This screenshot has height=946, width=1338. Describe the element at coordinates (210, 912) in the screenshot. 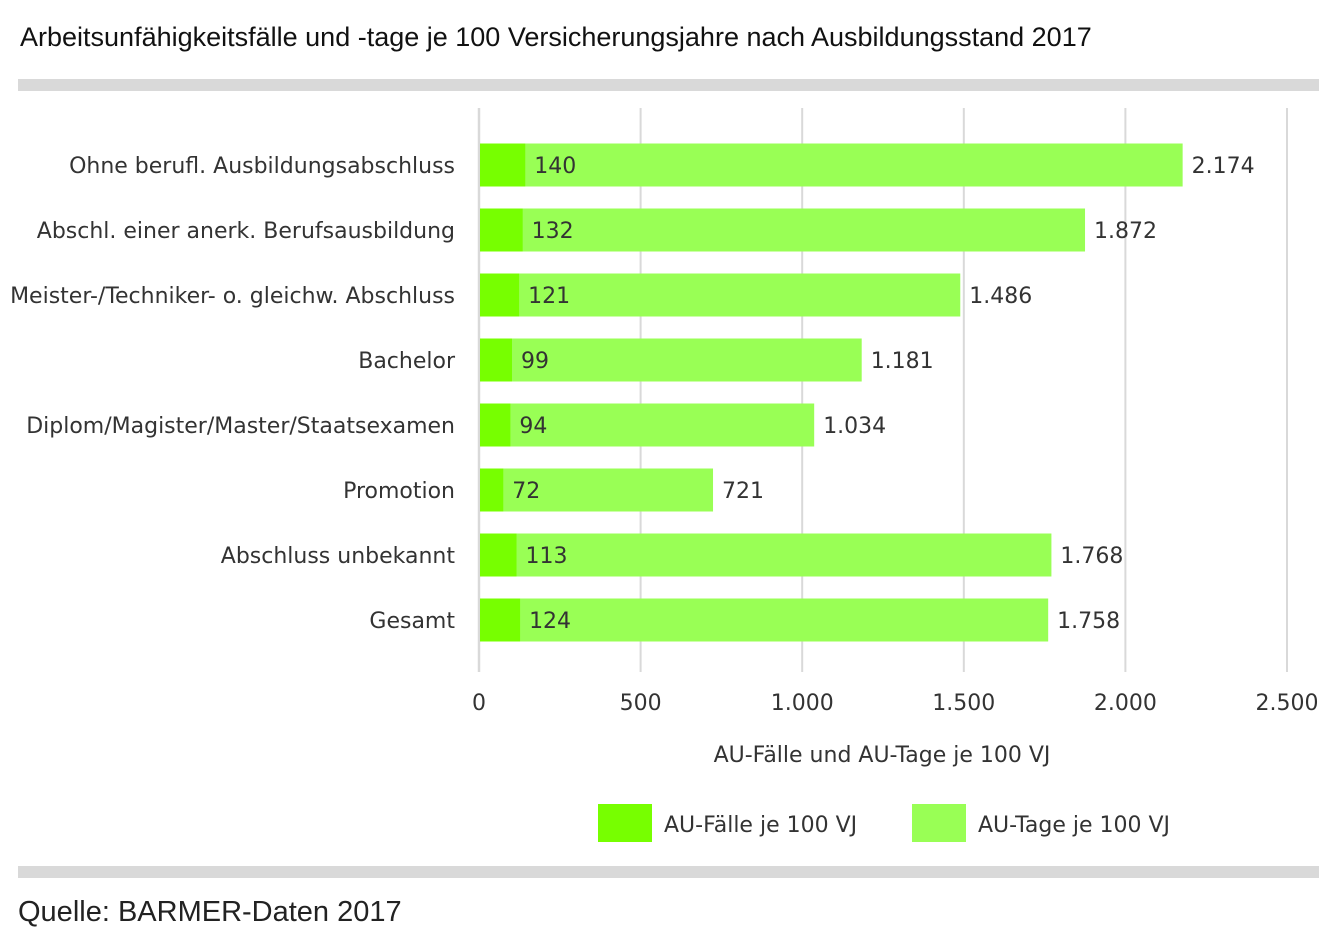

I see `source-note: Quelle: BARMER-Daten 2017` at that location.